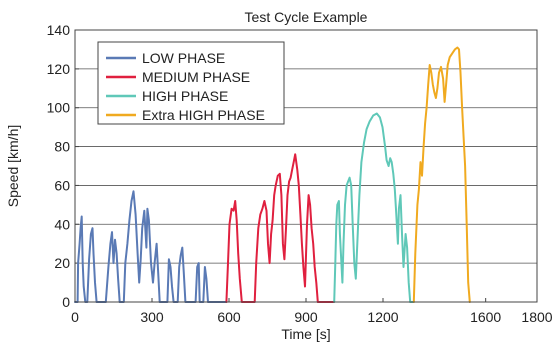 The image size is (556, 346). What do you see at coordinates (185, 96) in the screenshot?
I see `legend-label: HIGH PHASE` at bounding box center [185, 96].